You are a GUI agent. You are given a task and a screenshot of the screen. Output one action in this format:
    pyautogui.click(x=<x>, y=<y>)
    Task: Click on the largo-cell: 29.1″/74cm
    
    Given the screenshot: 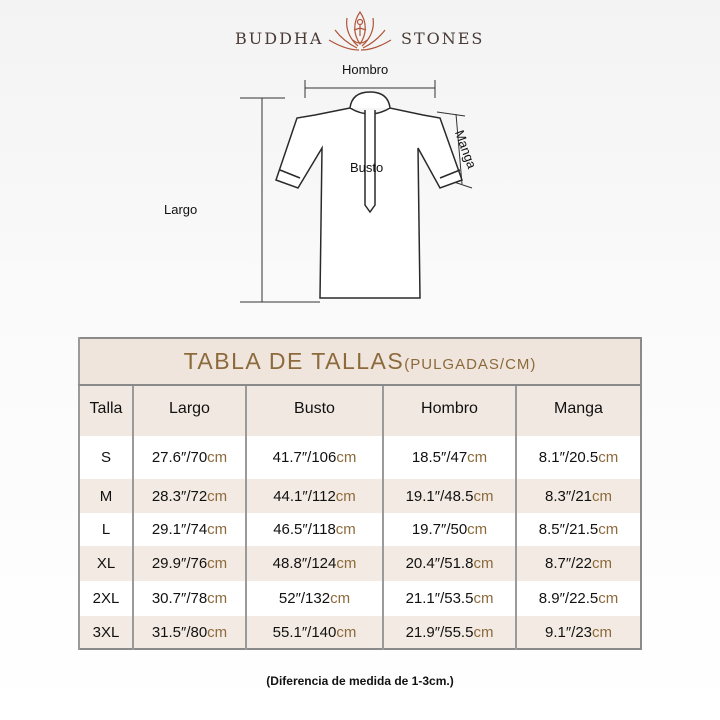 What is the action you would take?
    pyautogui.click(x=189, y=529)
    